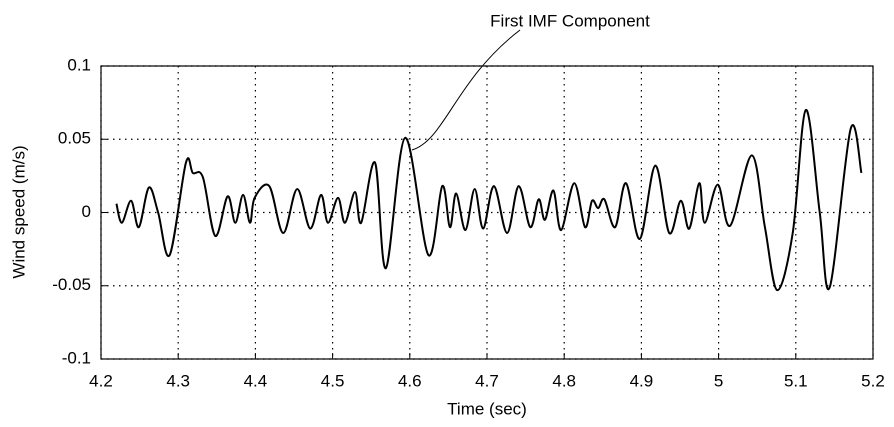 This screenshot has height=427, width=894. What do you see at coordinates (487, 408) in the screenshot?
I see `x-axis-label: Time (sec)` at bounding box center [487, 408].